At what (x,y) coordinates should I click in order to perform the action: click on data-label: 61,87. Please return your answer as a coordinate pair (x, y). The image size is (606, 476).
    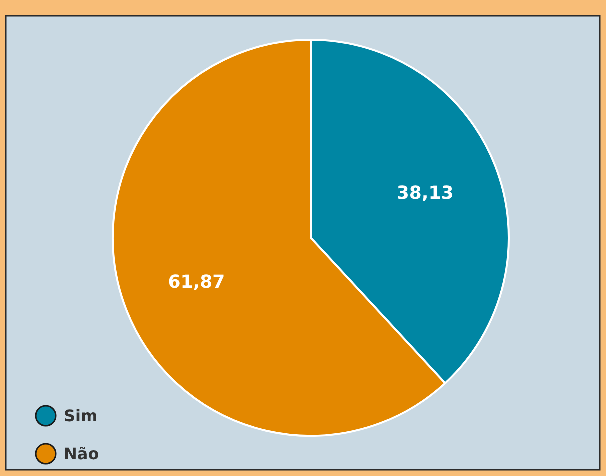
    Looking at the image, I should click on (197, 283).